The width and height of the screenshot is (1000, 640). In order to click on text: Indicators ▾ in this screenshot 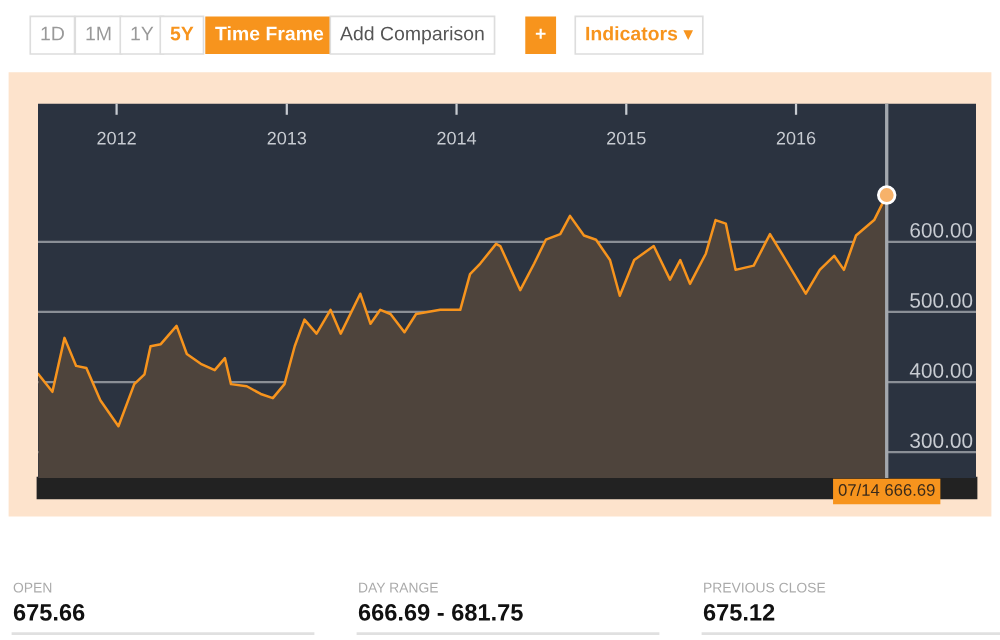, I will do `click(640, 33)`.